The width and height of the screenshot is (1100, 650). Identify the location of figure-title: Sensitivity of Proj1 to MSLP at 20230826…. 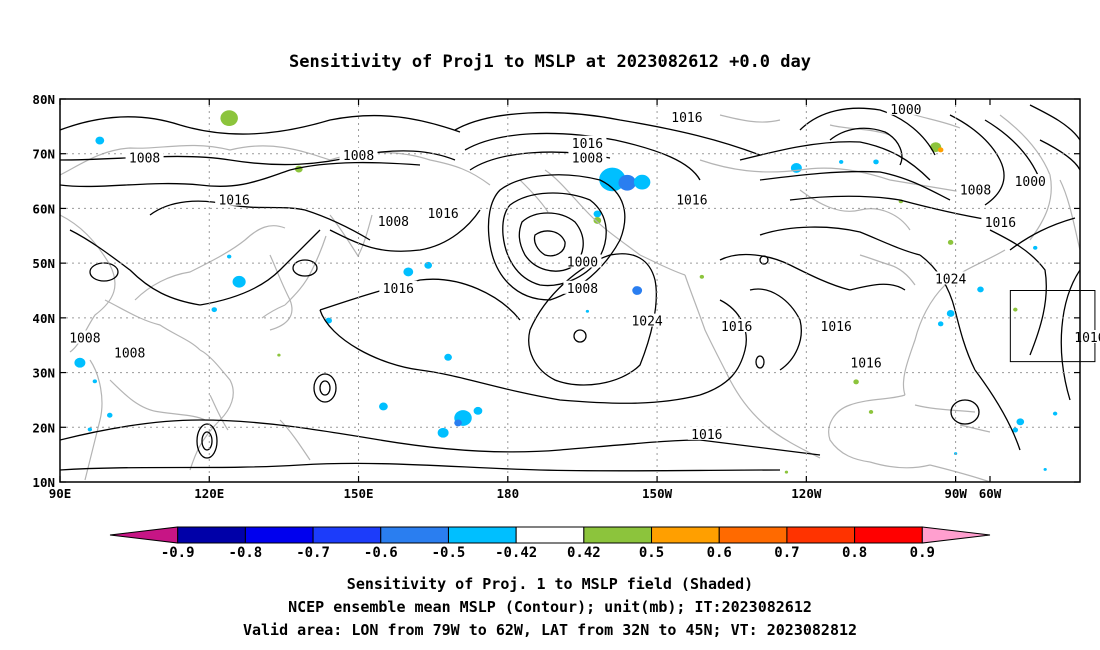
(550, 62).